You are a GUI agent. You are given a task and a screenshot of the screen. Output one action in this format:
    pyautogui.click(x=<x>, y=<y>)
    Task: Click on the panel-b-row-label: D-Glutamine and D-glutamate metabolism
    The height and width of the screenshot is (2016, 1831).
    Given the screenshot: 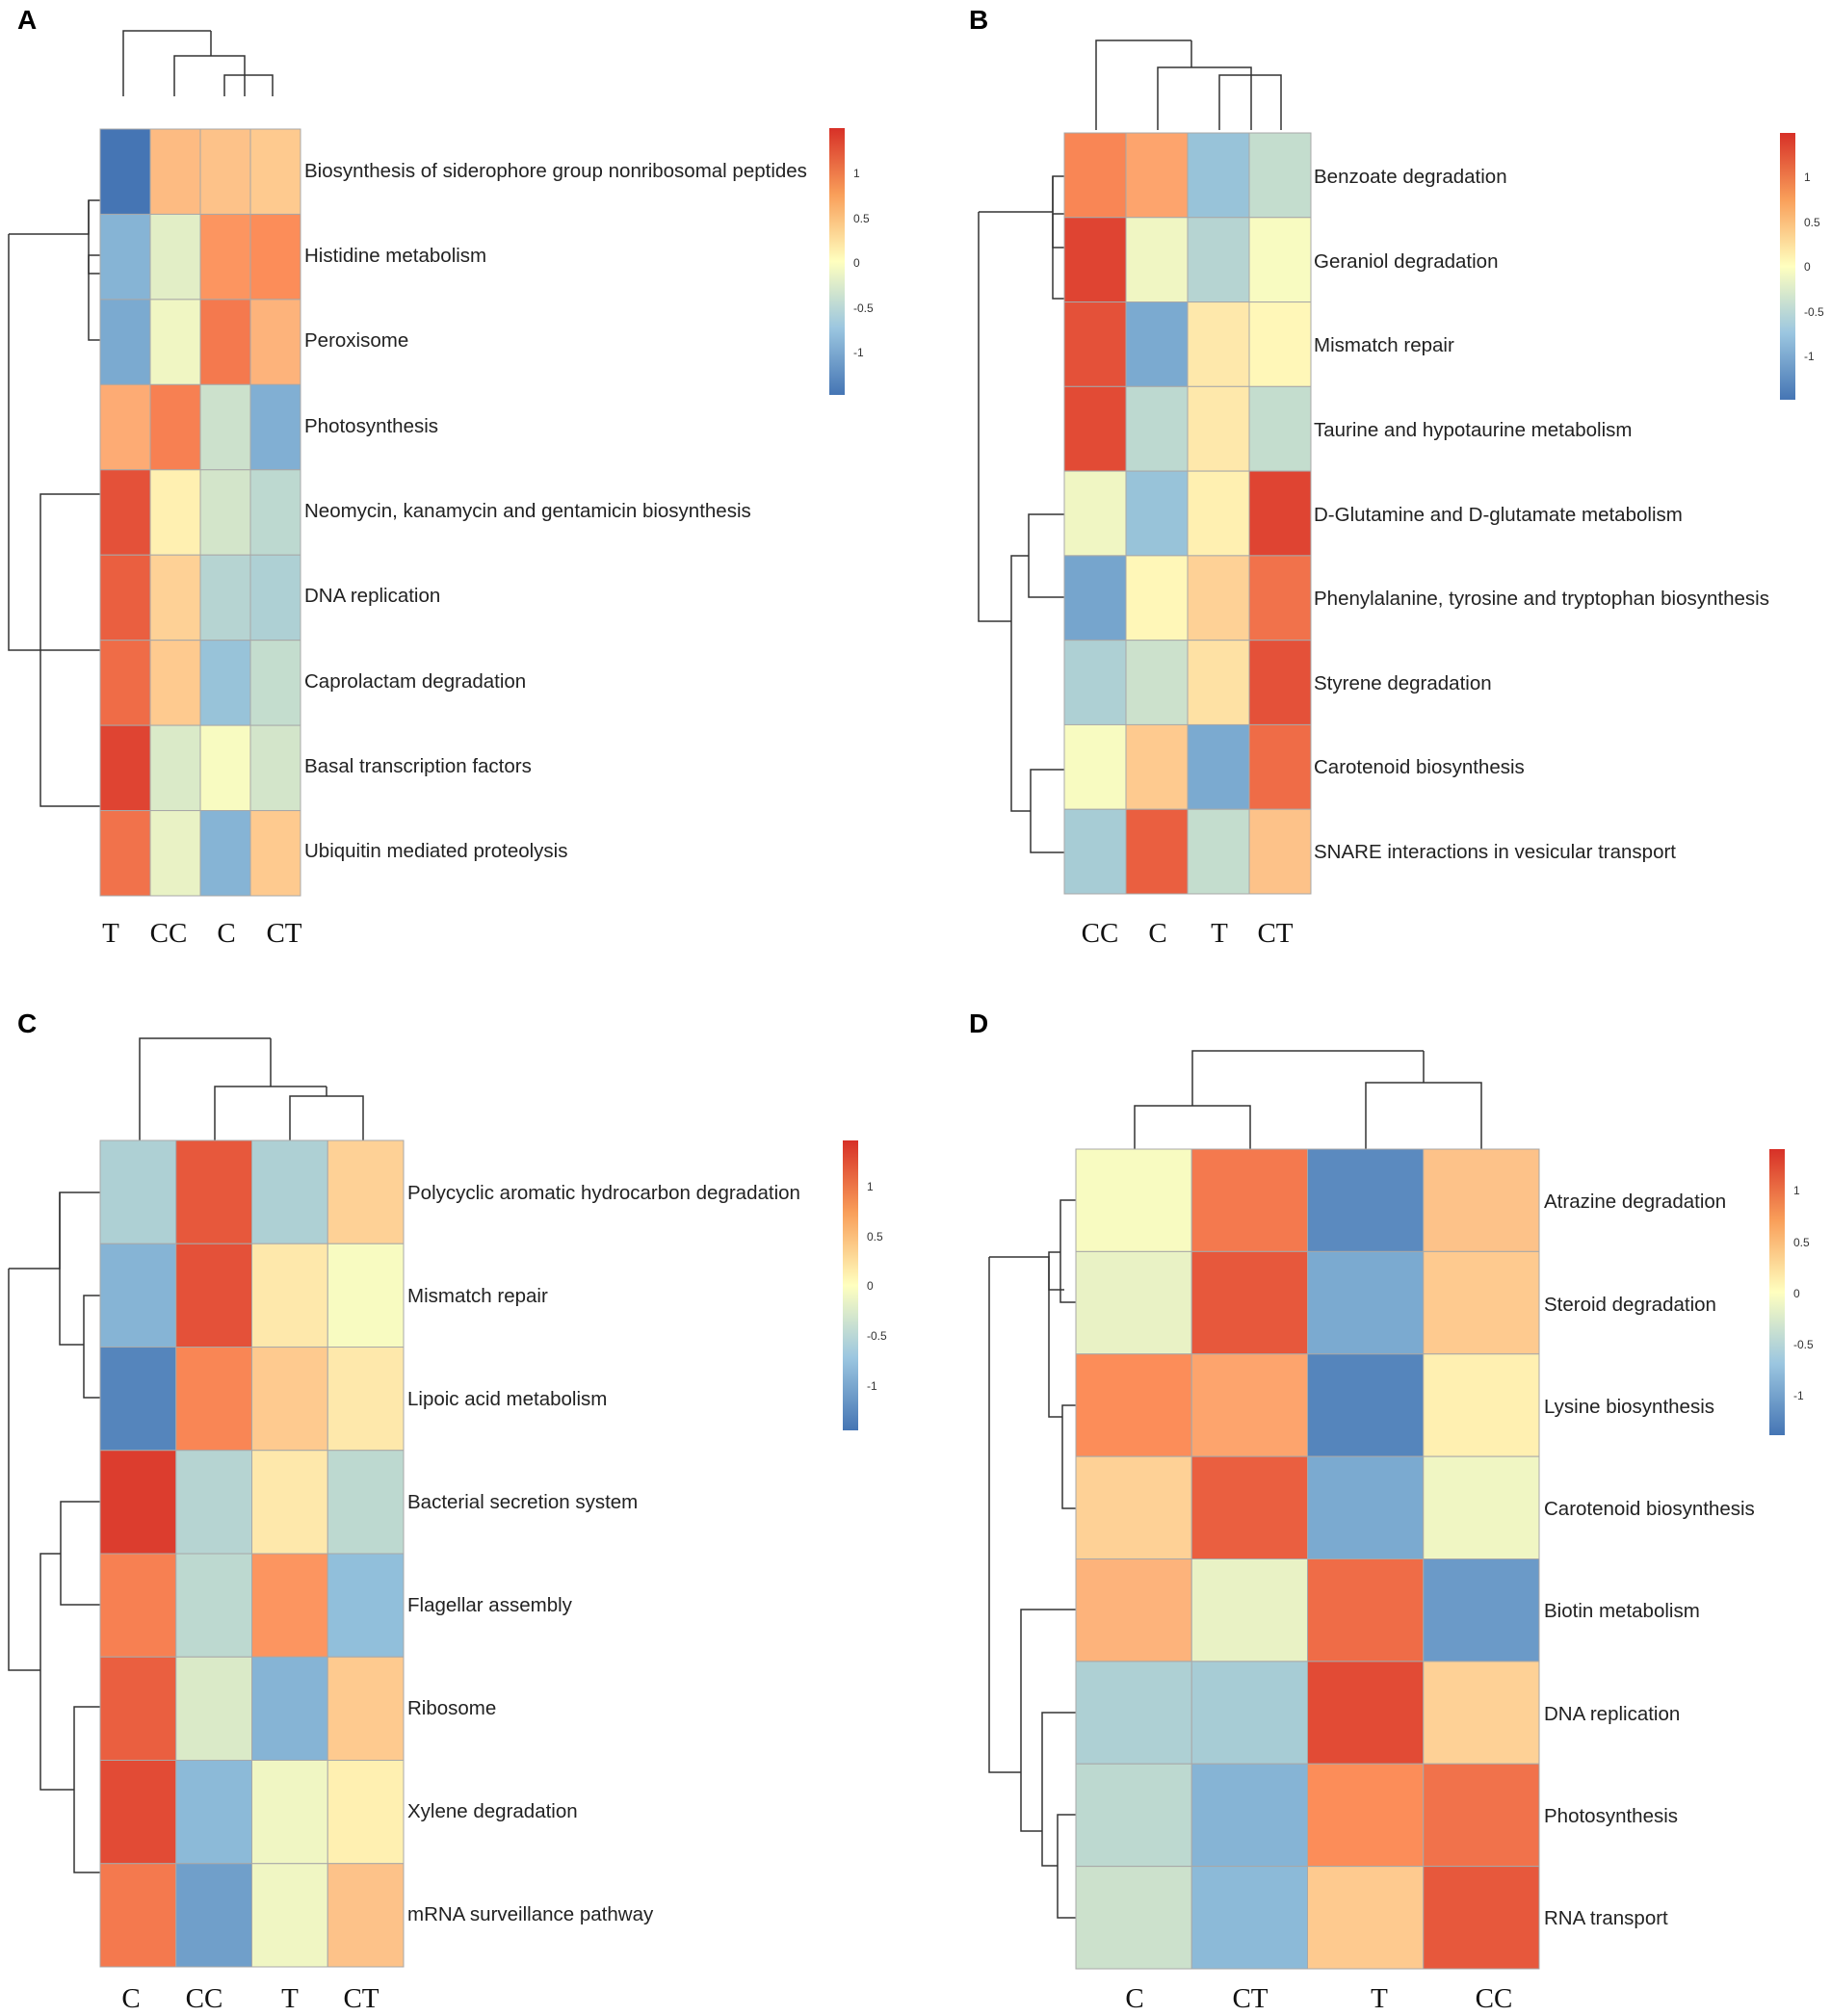 What is the action you would take?
    pyautogui.click(x=1498, y=515)
    